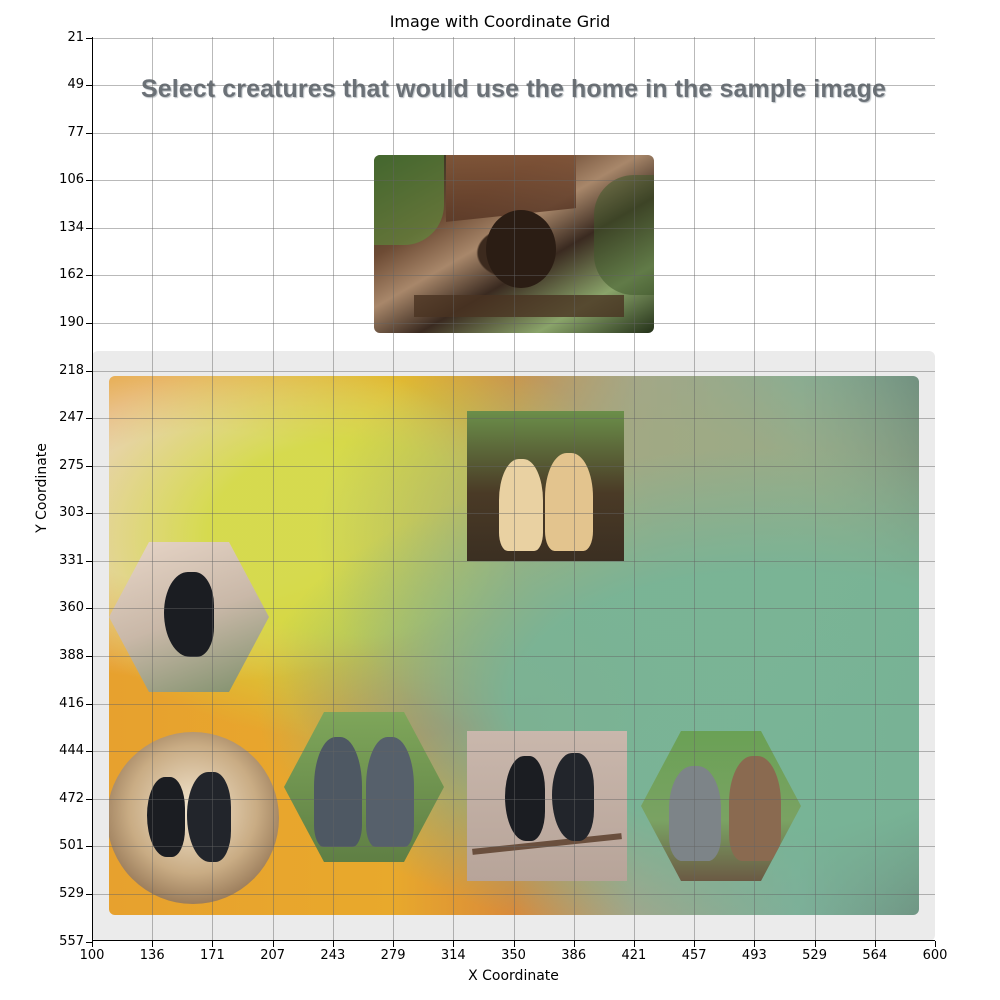  I want to click on y-tick-label: 388, so click(71, 656).